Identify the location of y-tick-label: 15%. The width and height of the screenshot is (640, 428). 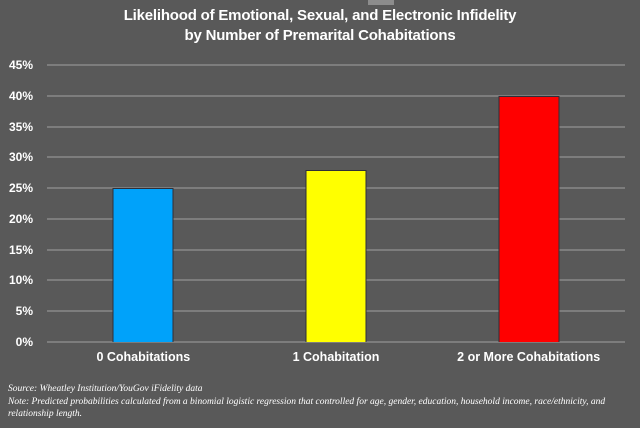
(20, 249).